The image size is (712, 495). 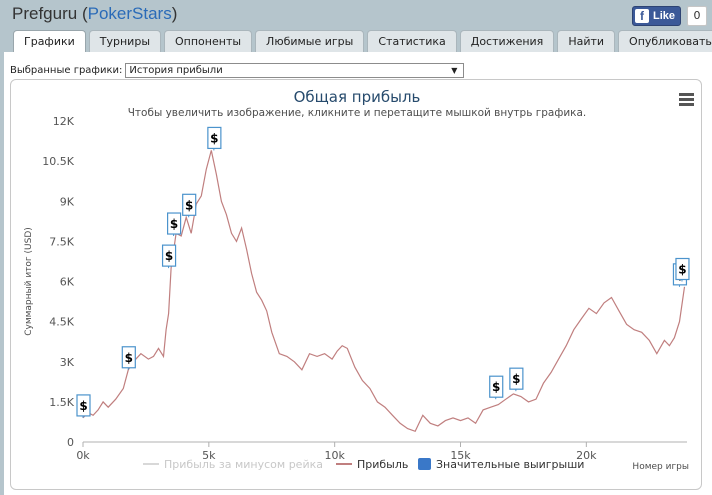 I want to click on x-axis-label: Номер игры, so click(x=660, y=467).